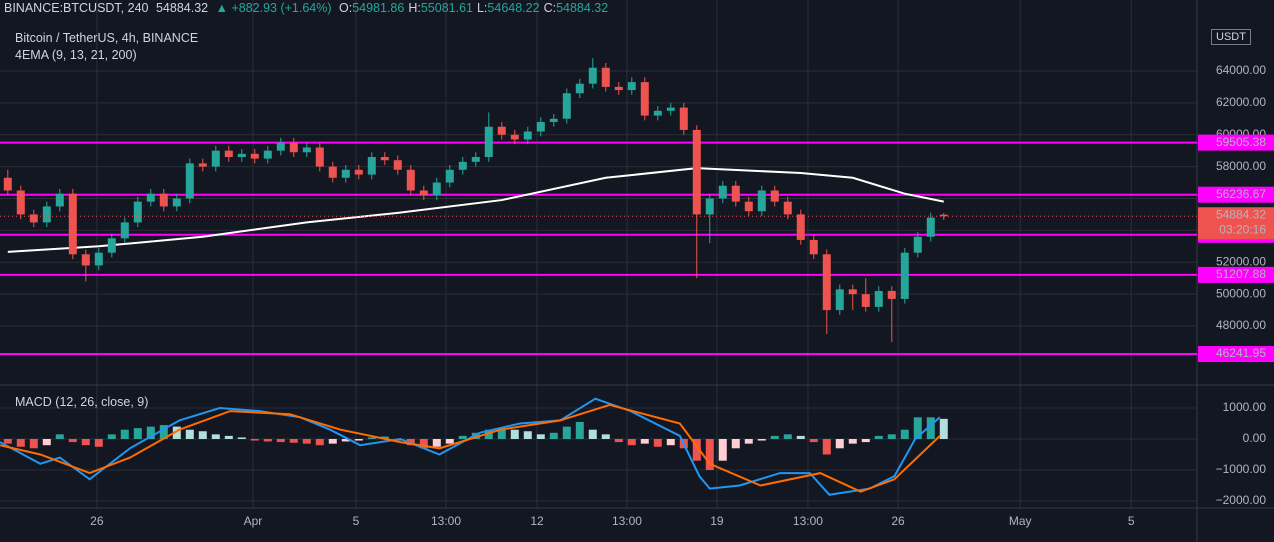 Image resolution: width=1274 pixels, height=542 pixels. I want to click on ohlc-value: 55081.61, so click(446, 8).